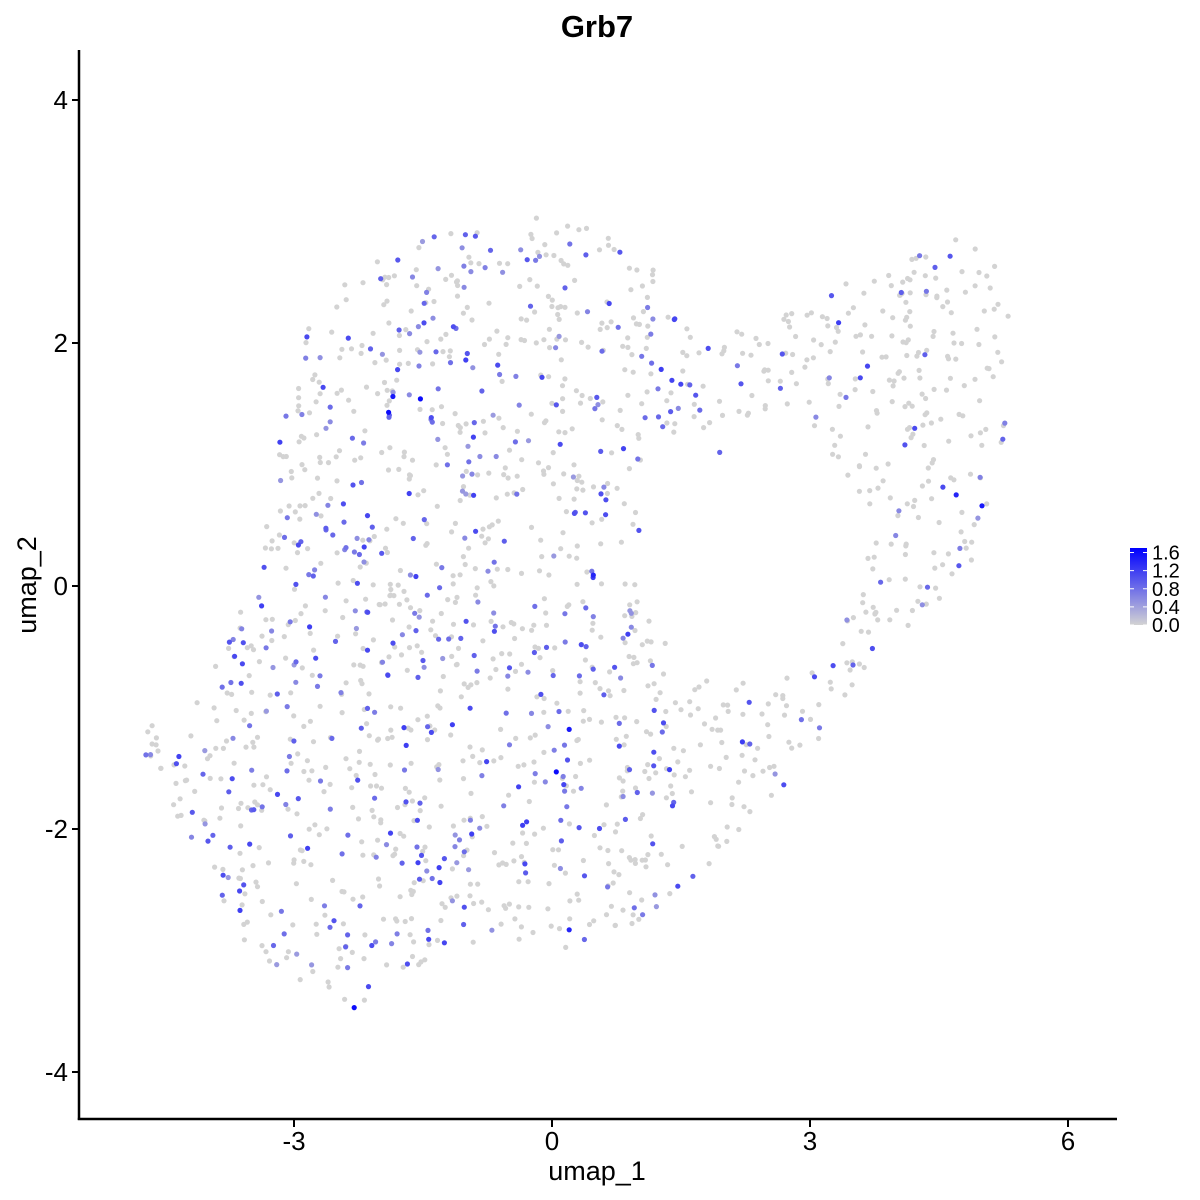 Image resolution: width=1200 pixels, height=1200 pixels. What do you see at coordinates (27, 585) in the screenshot?
I see `y-axis-label: umap_2` at bounding box center [27, 585].